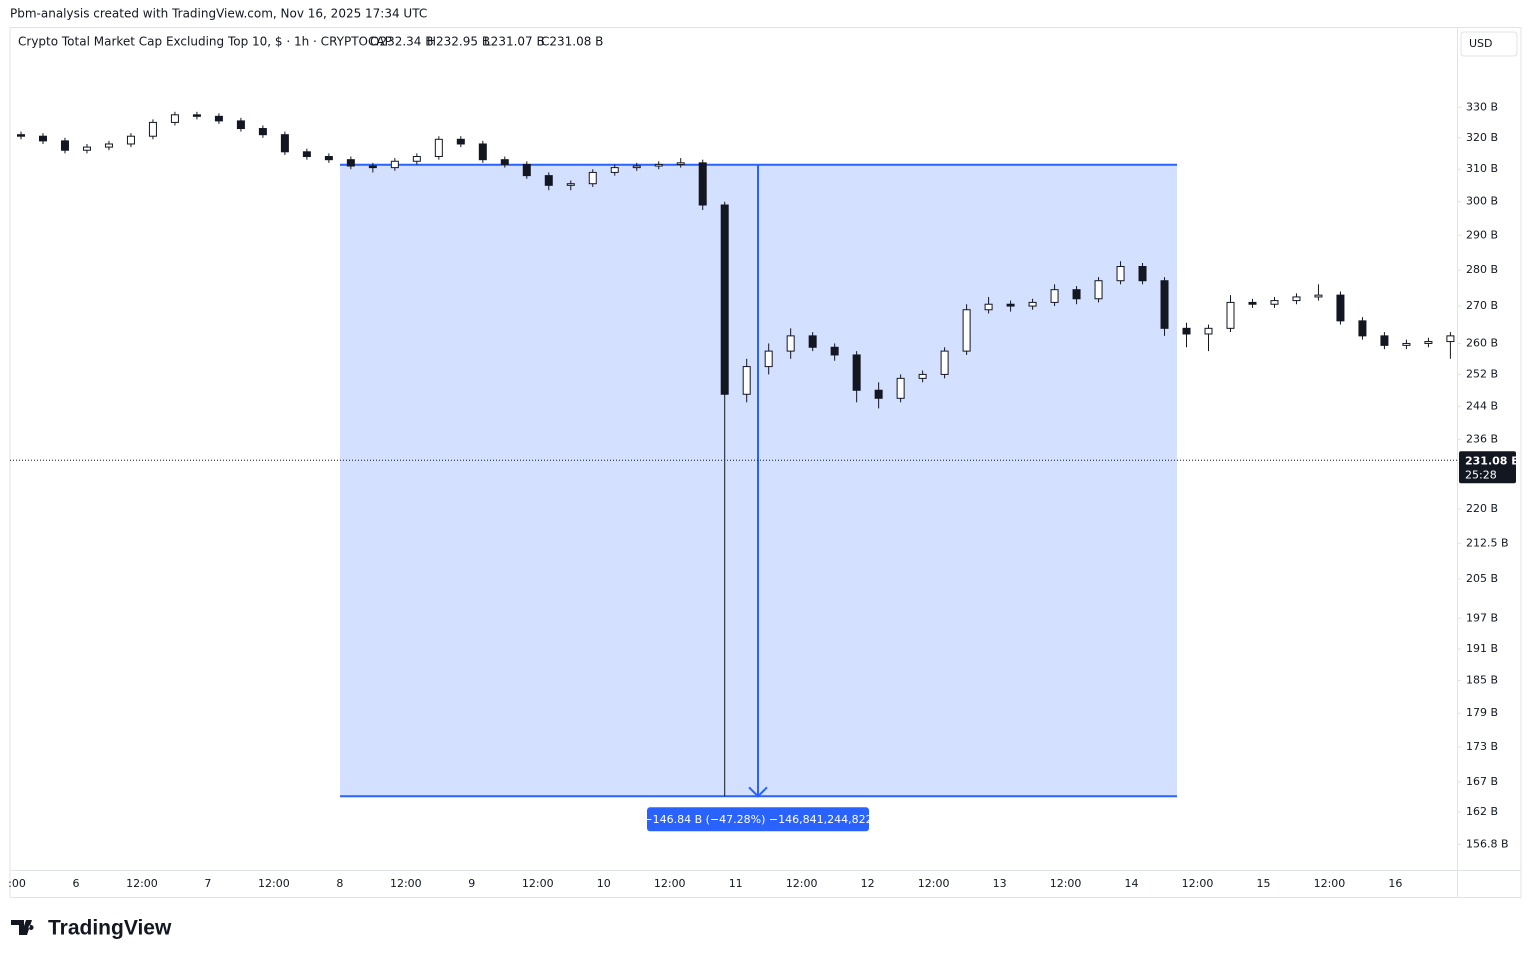 This screenshot has height=958, width=1531. I want to click on y-tick-label: 173 B, so click(1482, 746).